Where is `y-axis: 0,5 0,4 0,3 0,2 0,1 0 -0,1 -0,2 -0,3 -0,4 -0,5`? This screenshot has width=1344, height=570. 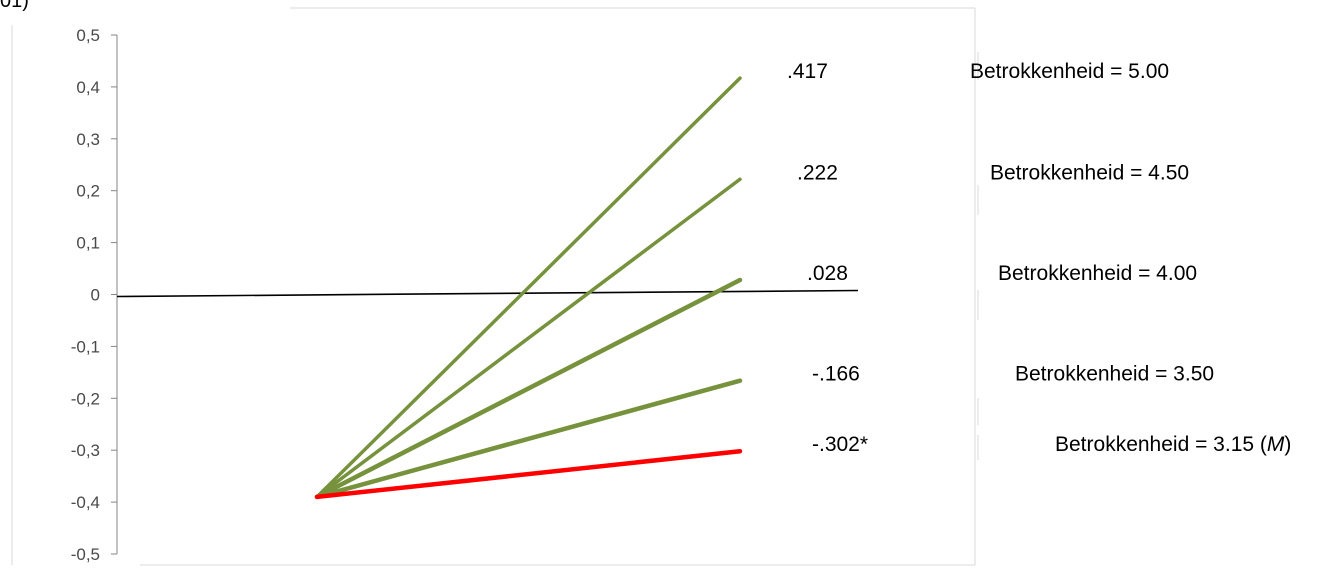
y-axis: 0,5 0,4 0,3 0,2 0,1 0 -0,1 -0,2 -0,3 -0,4 -0,5 is located at coordinates (94, 295).